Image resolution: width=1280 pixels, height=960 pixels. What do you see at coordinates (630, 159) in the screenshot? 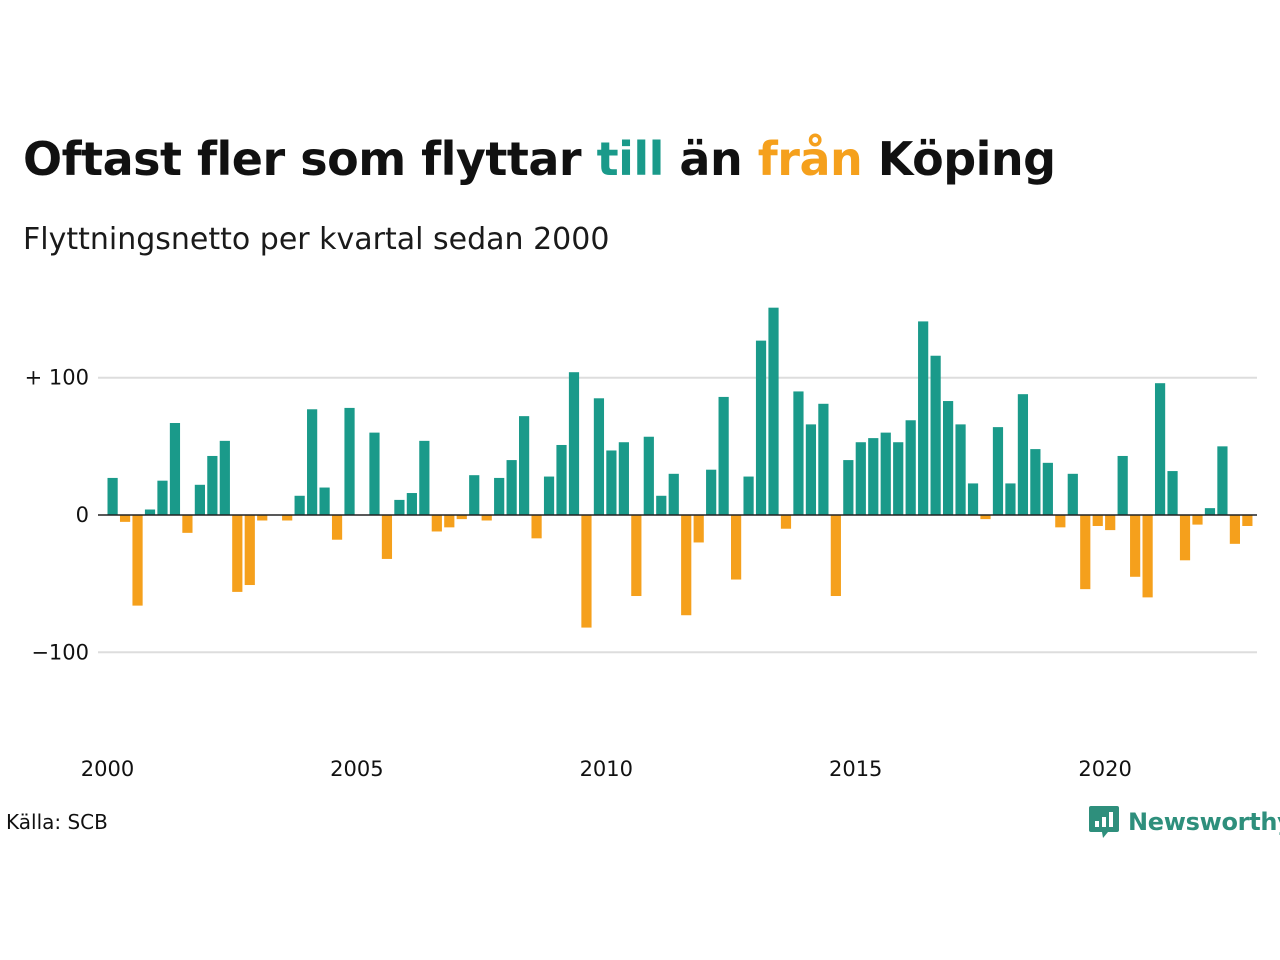
I see `title-word-till: till` at bounding box center [630, 159].